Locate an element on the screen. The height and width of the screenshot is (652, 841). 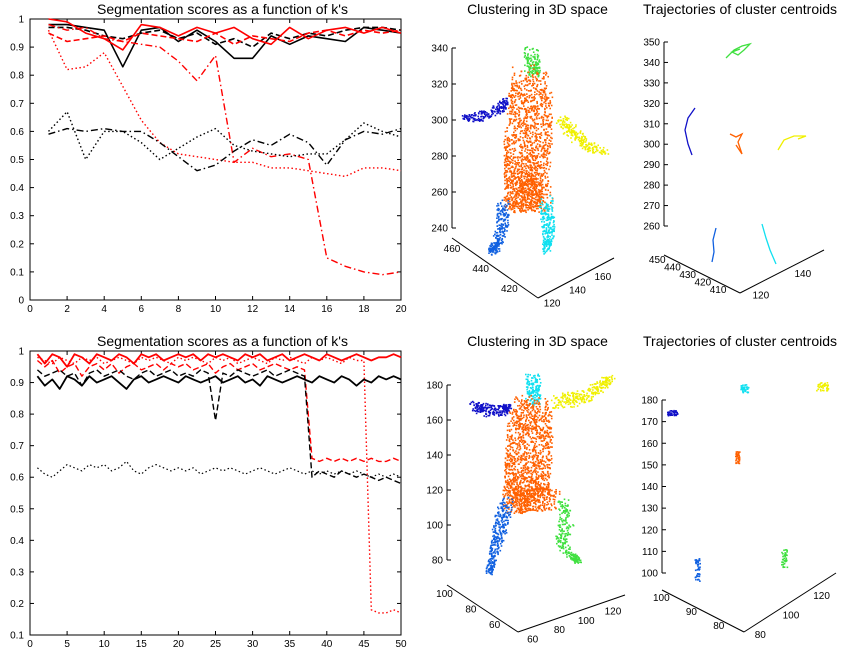
y-tick-label: 0 is located at coordinates (21, 301).